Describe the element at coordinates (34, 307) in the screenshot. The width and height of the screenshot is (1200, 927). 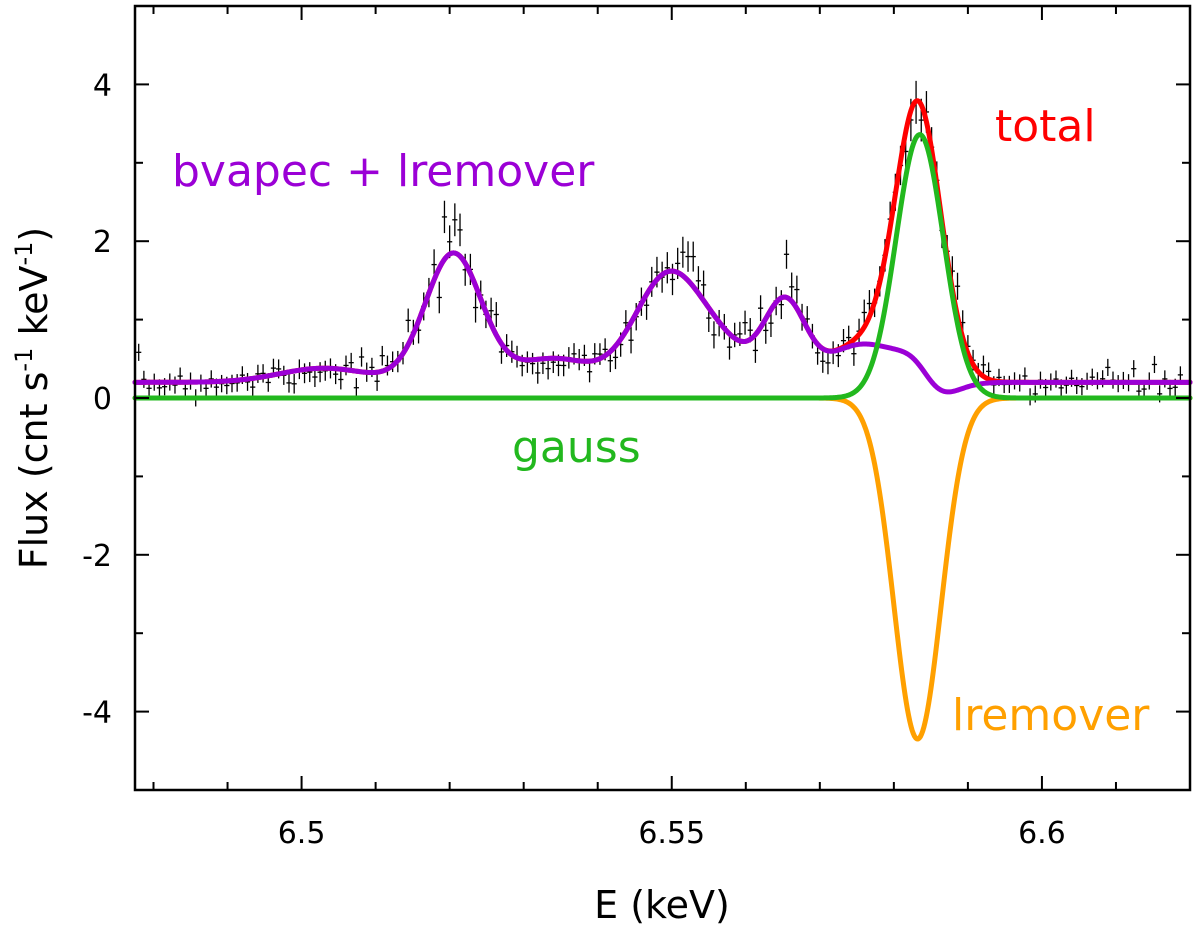
I see `y-axis-title-mid: keV` at that location.